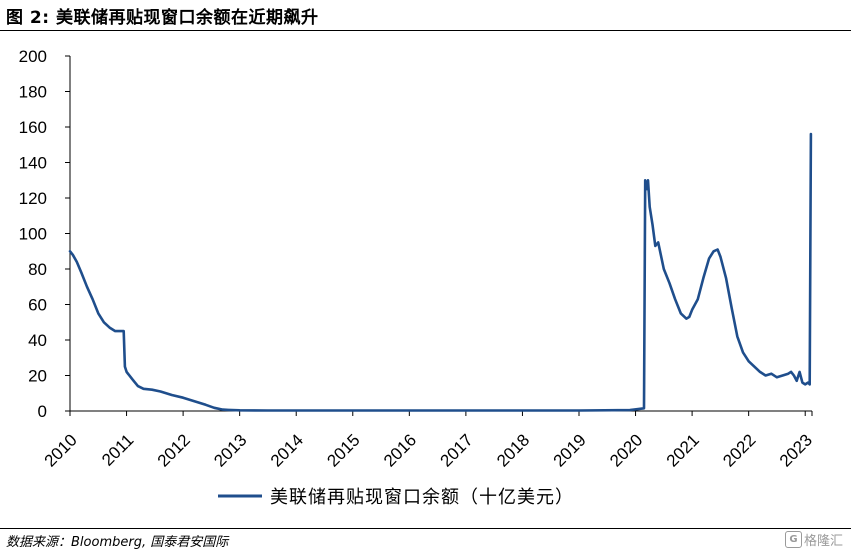 The width and height of the screenshot is (851, 550). Describe the element at coordinates (626, 450) in the screenshot. I see `x-tick-label: 2020` at that location.